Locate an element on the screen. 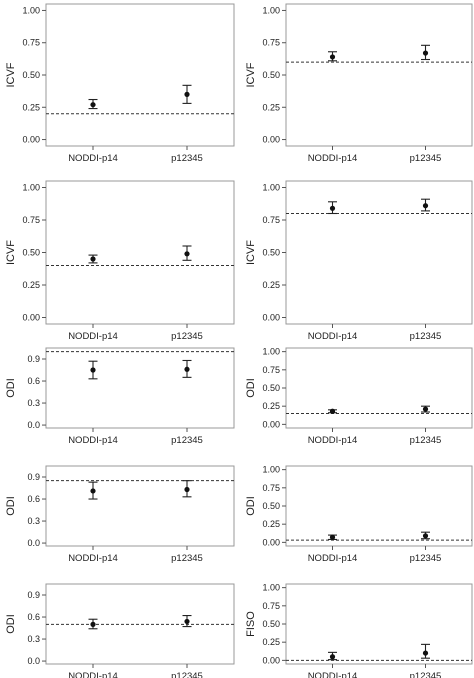  y-tick-label: 0.6 is located at coordinates (33, 499).